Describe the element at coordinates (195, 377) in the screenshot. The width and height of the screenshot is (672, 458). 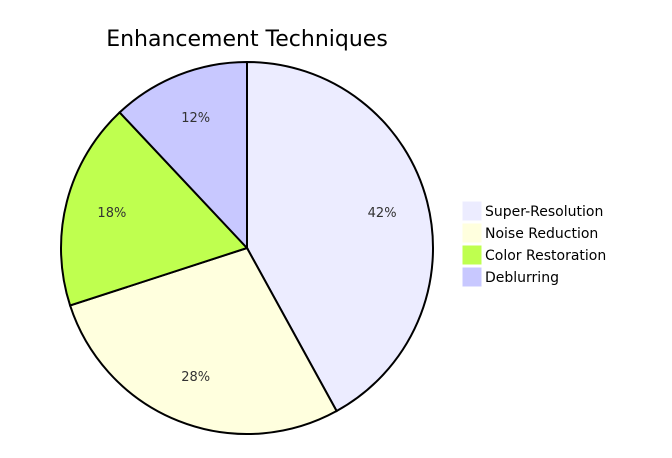
I see `slice-label: 28%` at that location.